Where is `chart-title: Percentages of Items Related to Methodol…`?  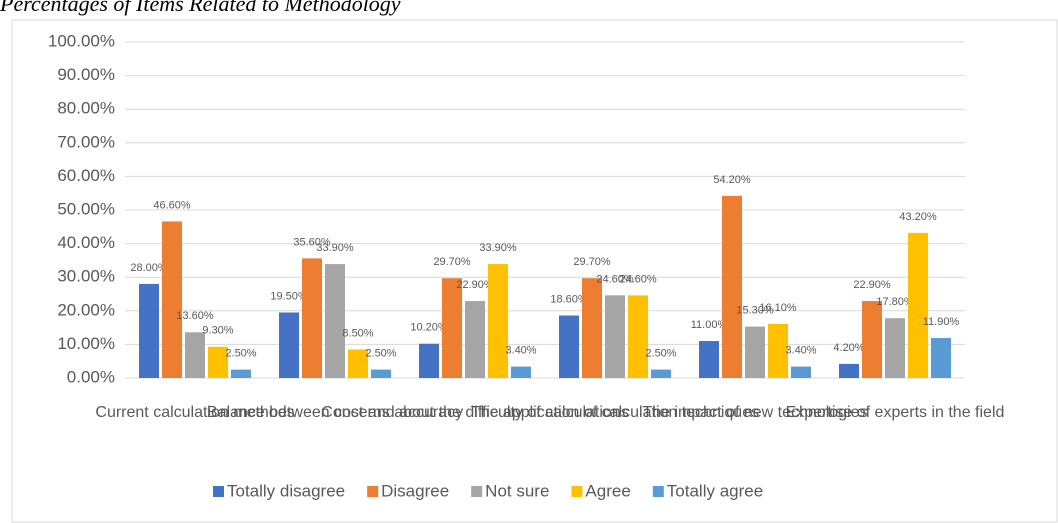 chart-title: Percentages of Items Related to Methodol… is located at coordinates (200, 8).